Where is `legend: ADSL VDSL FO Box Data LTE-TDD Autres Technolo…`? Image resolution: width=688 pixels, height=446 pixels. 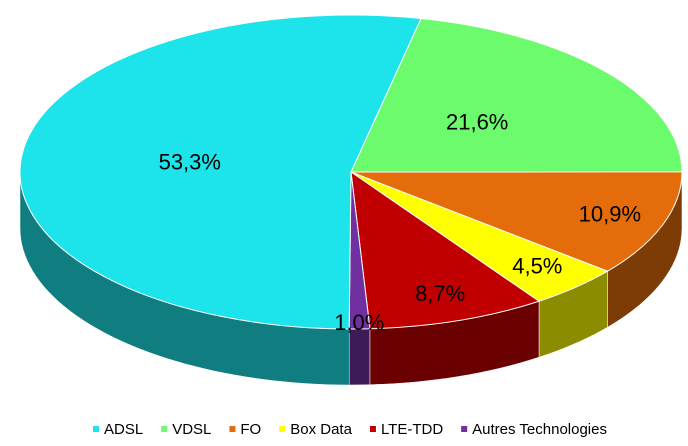
legend: ADSL VDSL FO Box Data LTE-TDD Autres Technolo… is located at coordinates (350, 429).